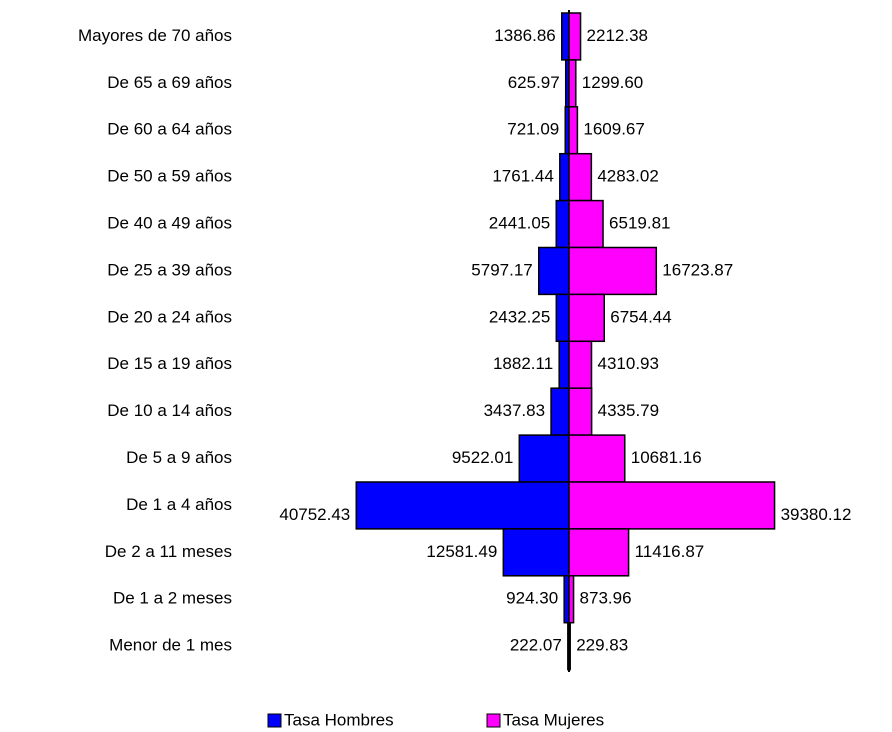 Image resolution: width=892 pixels, height=732 pixels. I want to click on category-label: De 65 a 69 años, so click(169, 82).